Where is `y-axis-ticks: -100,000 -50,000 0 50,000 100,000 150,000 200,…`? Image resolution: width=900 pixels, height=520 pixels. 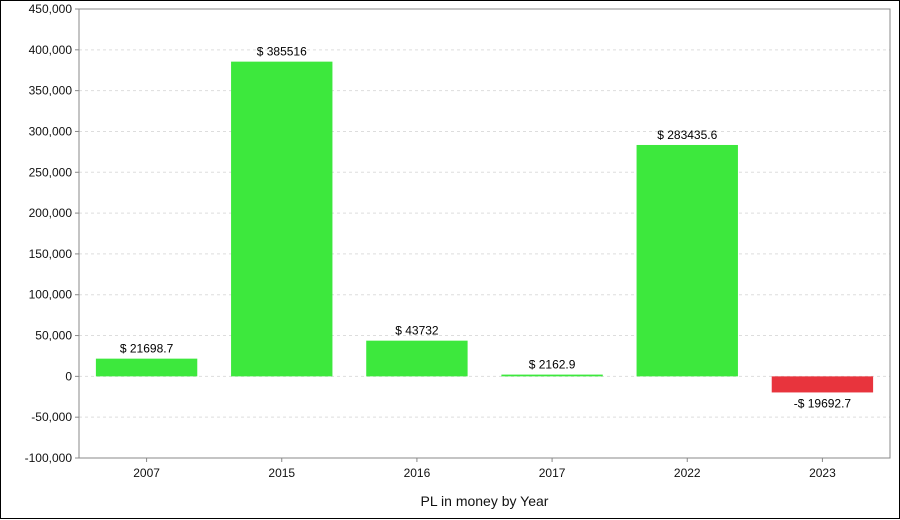 y-axis-ticks: -100,000 -50,000 0 50,000 100,000 150,000 200,… is located at coordinates (52, 233).